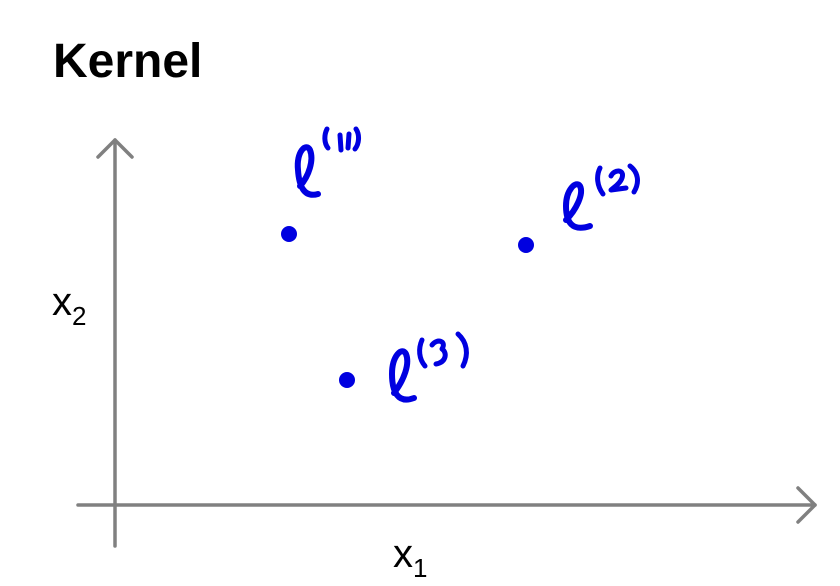  What do you see at coordinates (307, 171) in the screenshot?
I see `landmark-1-ell` at bounding box center [307, 171].